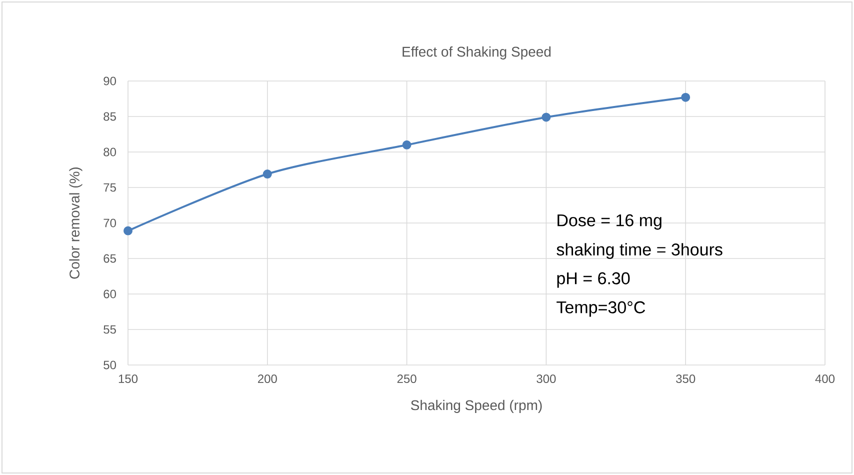 The height and width of the screenshot is (475, 854). Describe the element at coordinates (476, 53) in the screenshot. I see `chart-title: Effect of Shaking Speed` at that location.